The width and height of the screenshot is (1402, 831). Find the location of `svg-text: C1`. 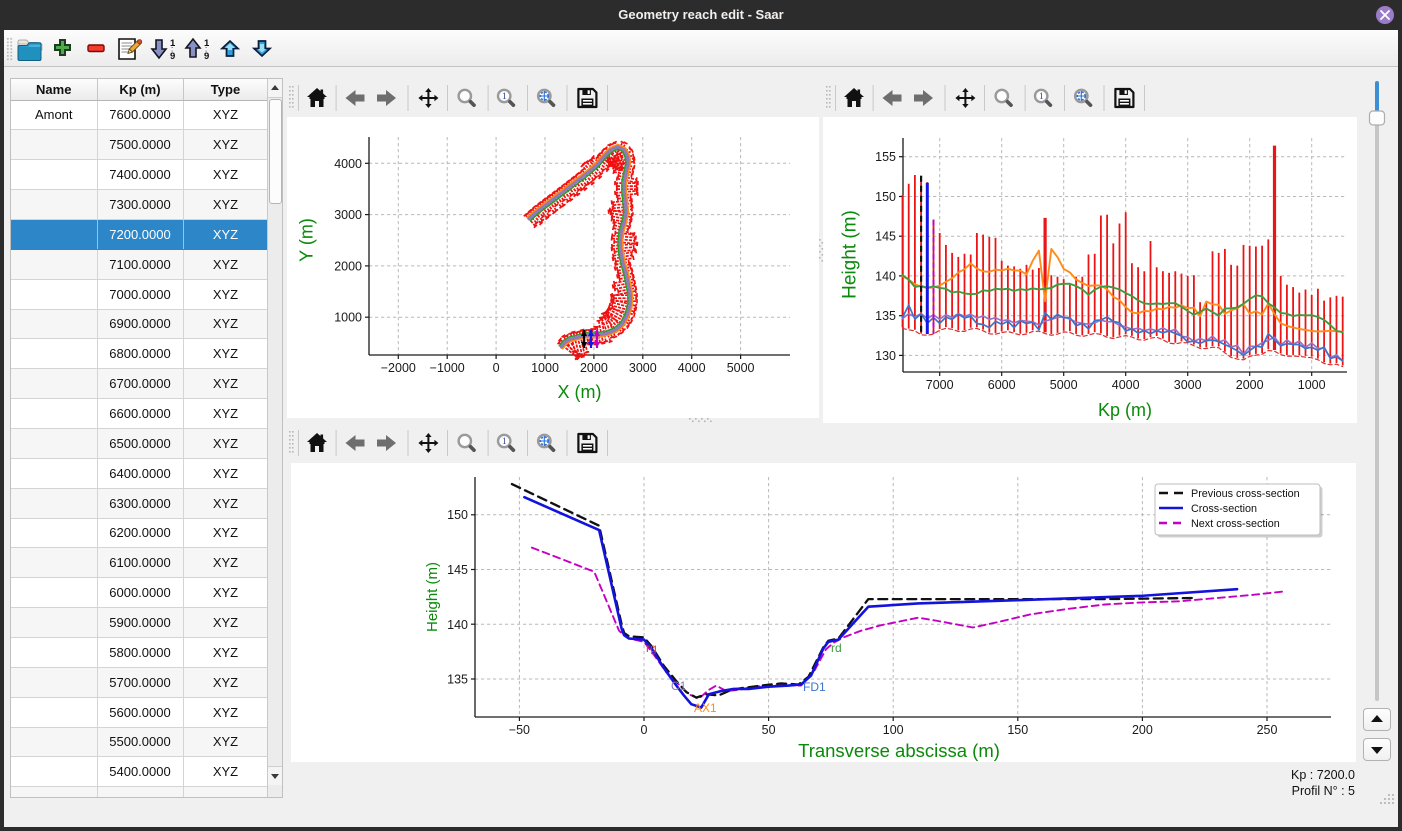

svg-text: C1 is located at coordinates (679, 686).